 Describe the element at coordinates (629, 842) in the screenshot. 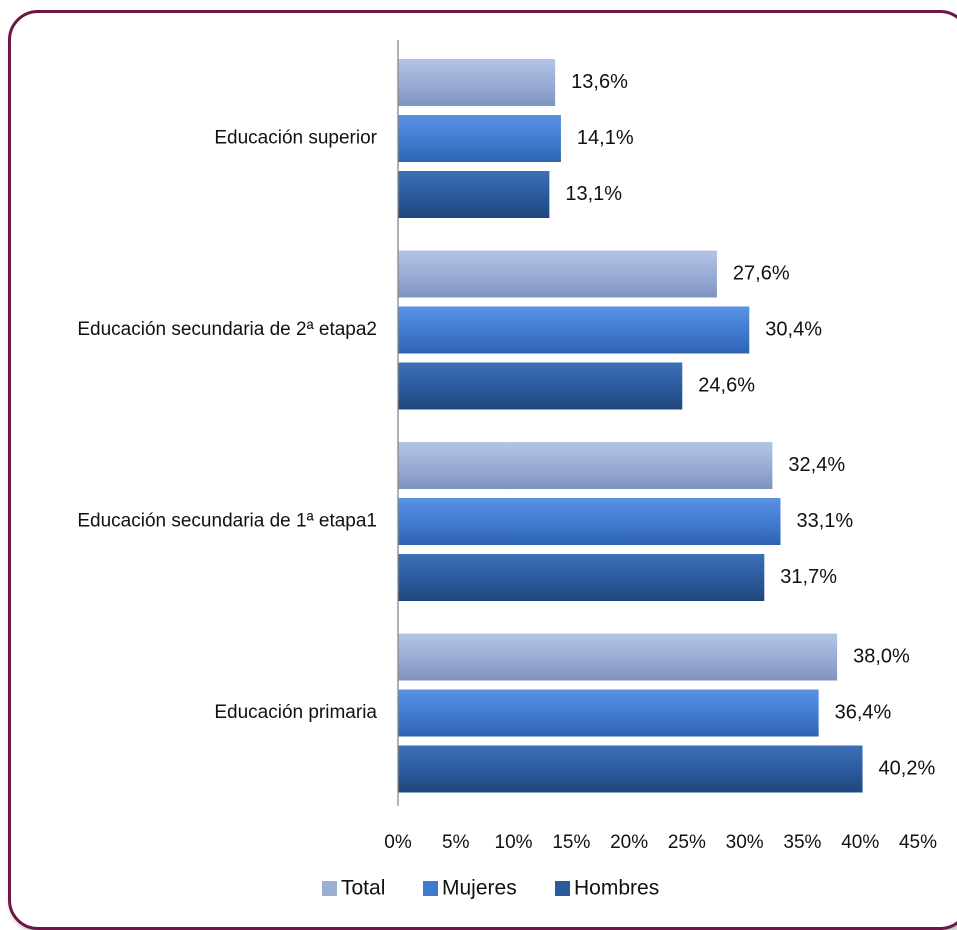

I see `x-tick-label: 20%` at that location.